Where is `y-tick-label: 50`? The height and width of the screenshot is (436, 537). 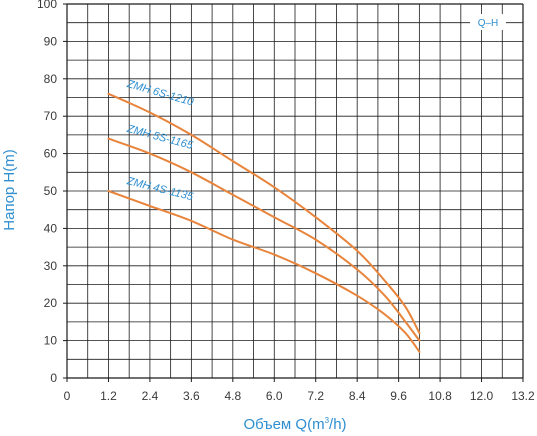 y-tick-label: 50 is located at coordinates (51, 191).